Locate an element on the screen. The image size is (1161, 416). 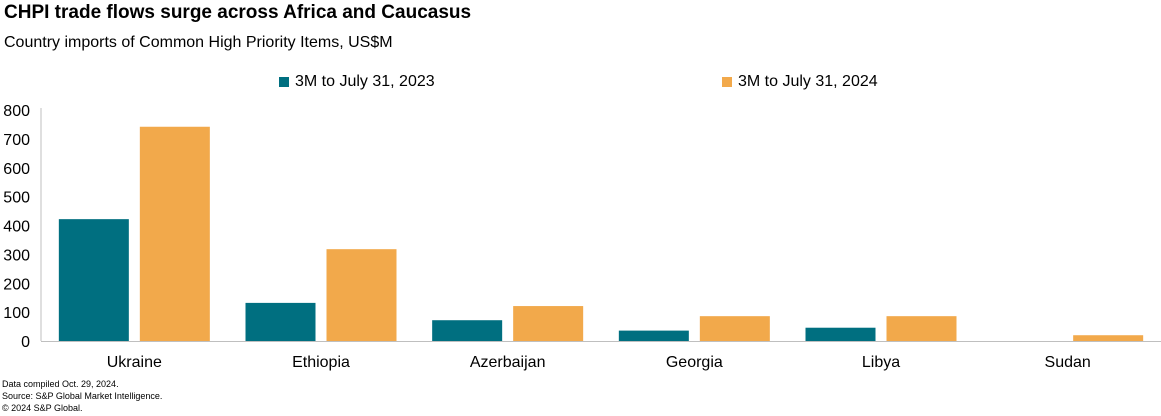
bar-georgia-2023 is located at coordinates (653, 335).